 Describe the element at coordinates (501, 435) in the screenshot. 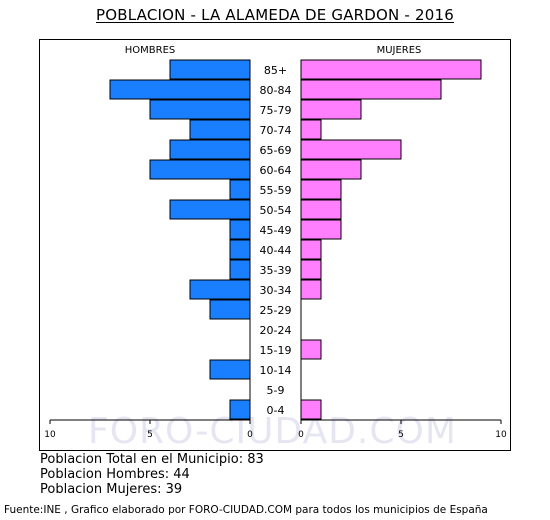

I see `tick-label-right-10: 10` at that location.